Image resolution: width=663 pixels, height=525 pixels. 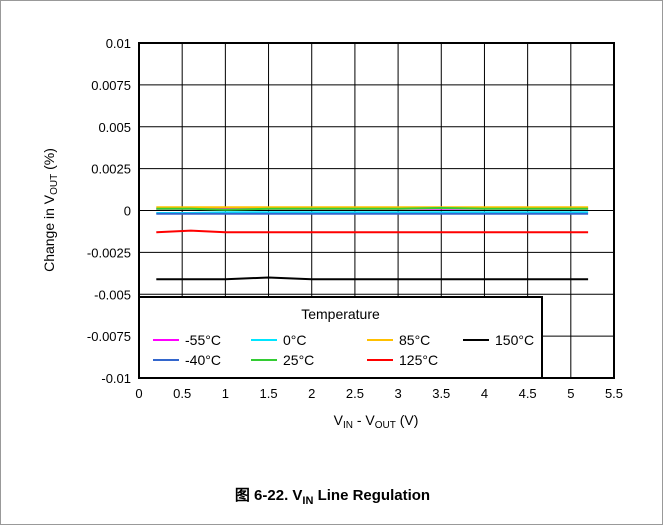 What do you see at coordinates (112, 294) in the screenshot?
I see `y-tick-label: -0.005` at bounding box center [112, 294].